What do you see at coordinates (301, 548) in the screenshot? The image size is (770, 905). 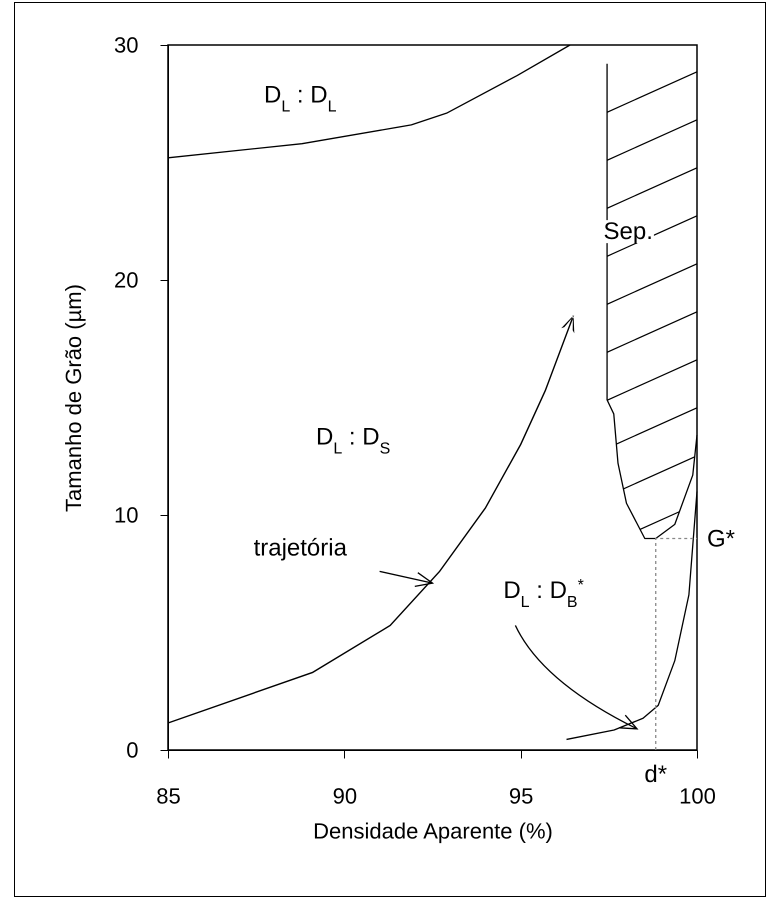 I see `annotation: trajetória` at bounding box center [301, 548].